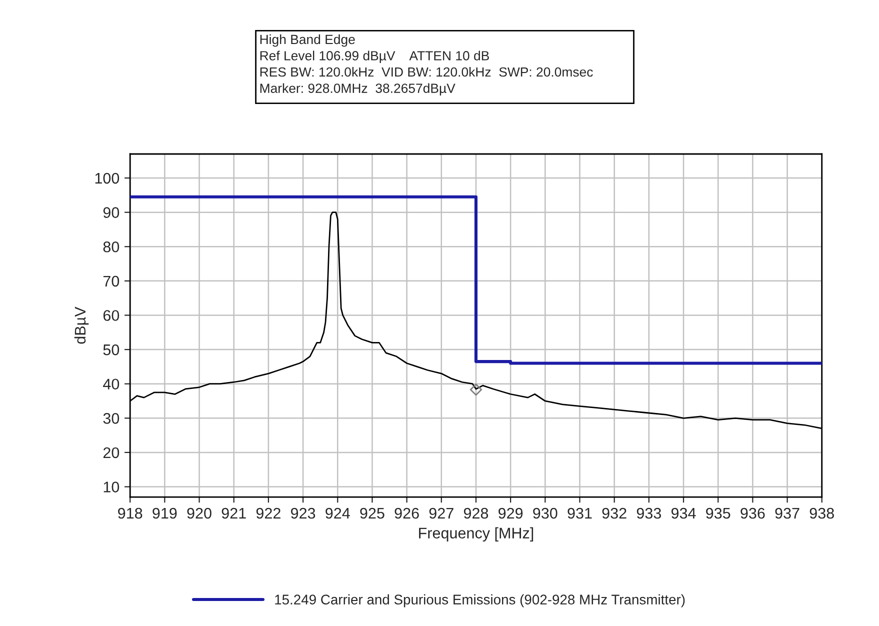 The height and width of the screenshot is (626, 879). What do you see at coordinates (683, 513) in the screenshot?
I see `x-tick-label: 934` at bounding box center [683, 513].